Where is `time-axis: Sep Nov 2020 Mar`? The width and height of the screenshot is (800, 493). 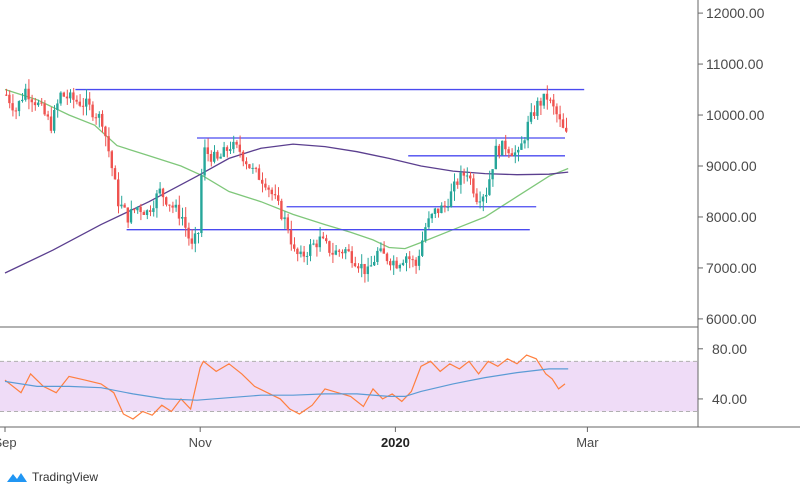 time-axis: Sep Nov 2020 Mar is located at coordinates (299, 438).